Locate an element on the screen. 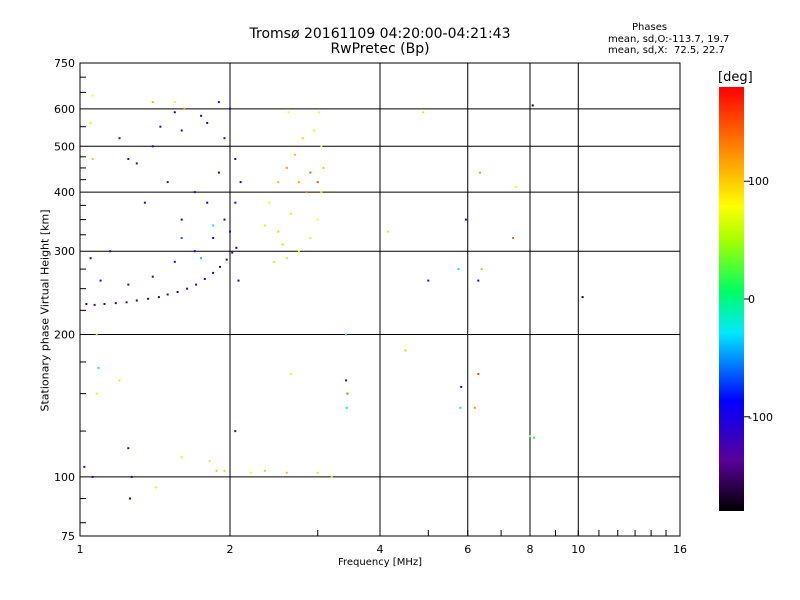 The width and height of the screenshot is (800, 600). colorbar-tick-label: 100 is located at coordinates (758, 181).